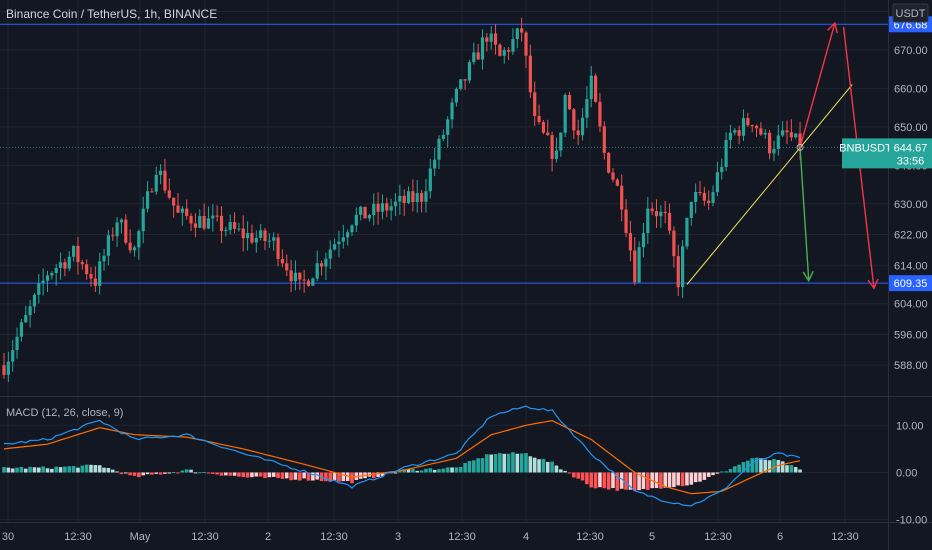 This screenshot has height=550, width=932. I want to click on time-tick-label: 5, so click(652, 537).